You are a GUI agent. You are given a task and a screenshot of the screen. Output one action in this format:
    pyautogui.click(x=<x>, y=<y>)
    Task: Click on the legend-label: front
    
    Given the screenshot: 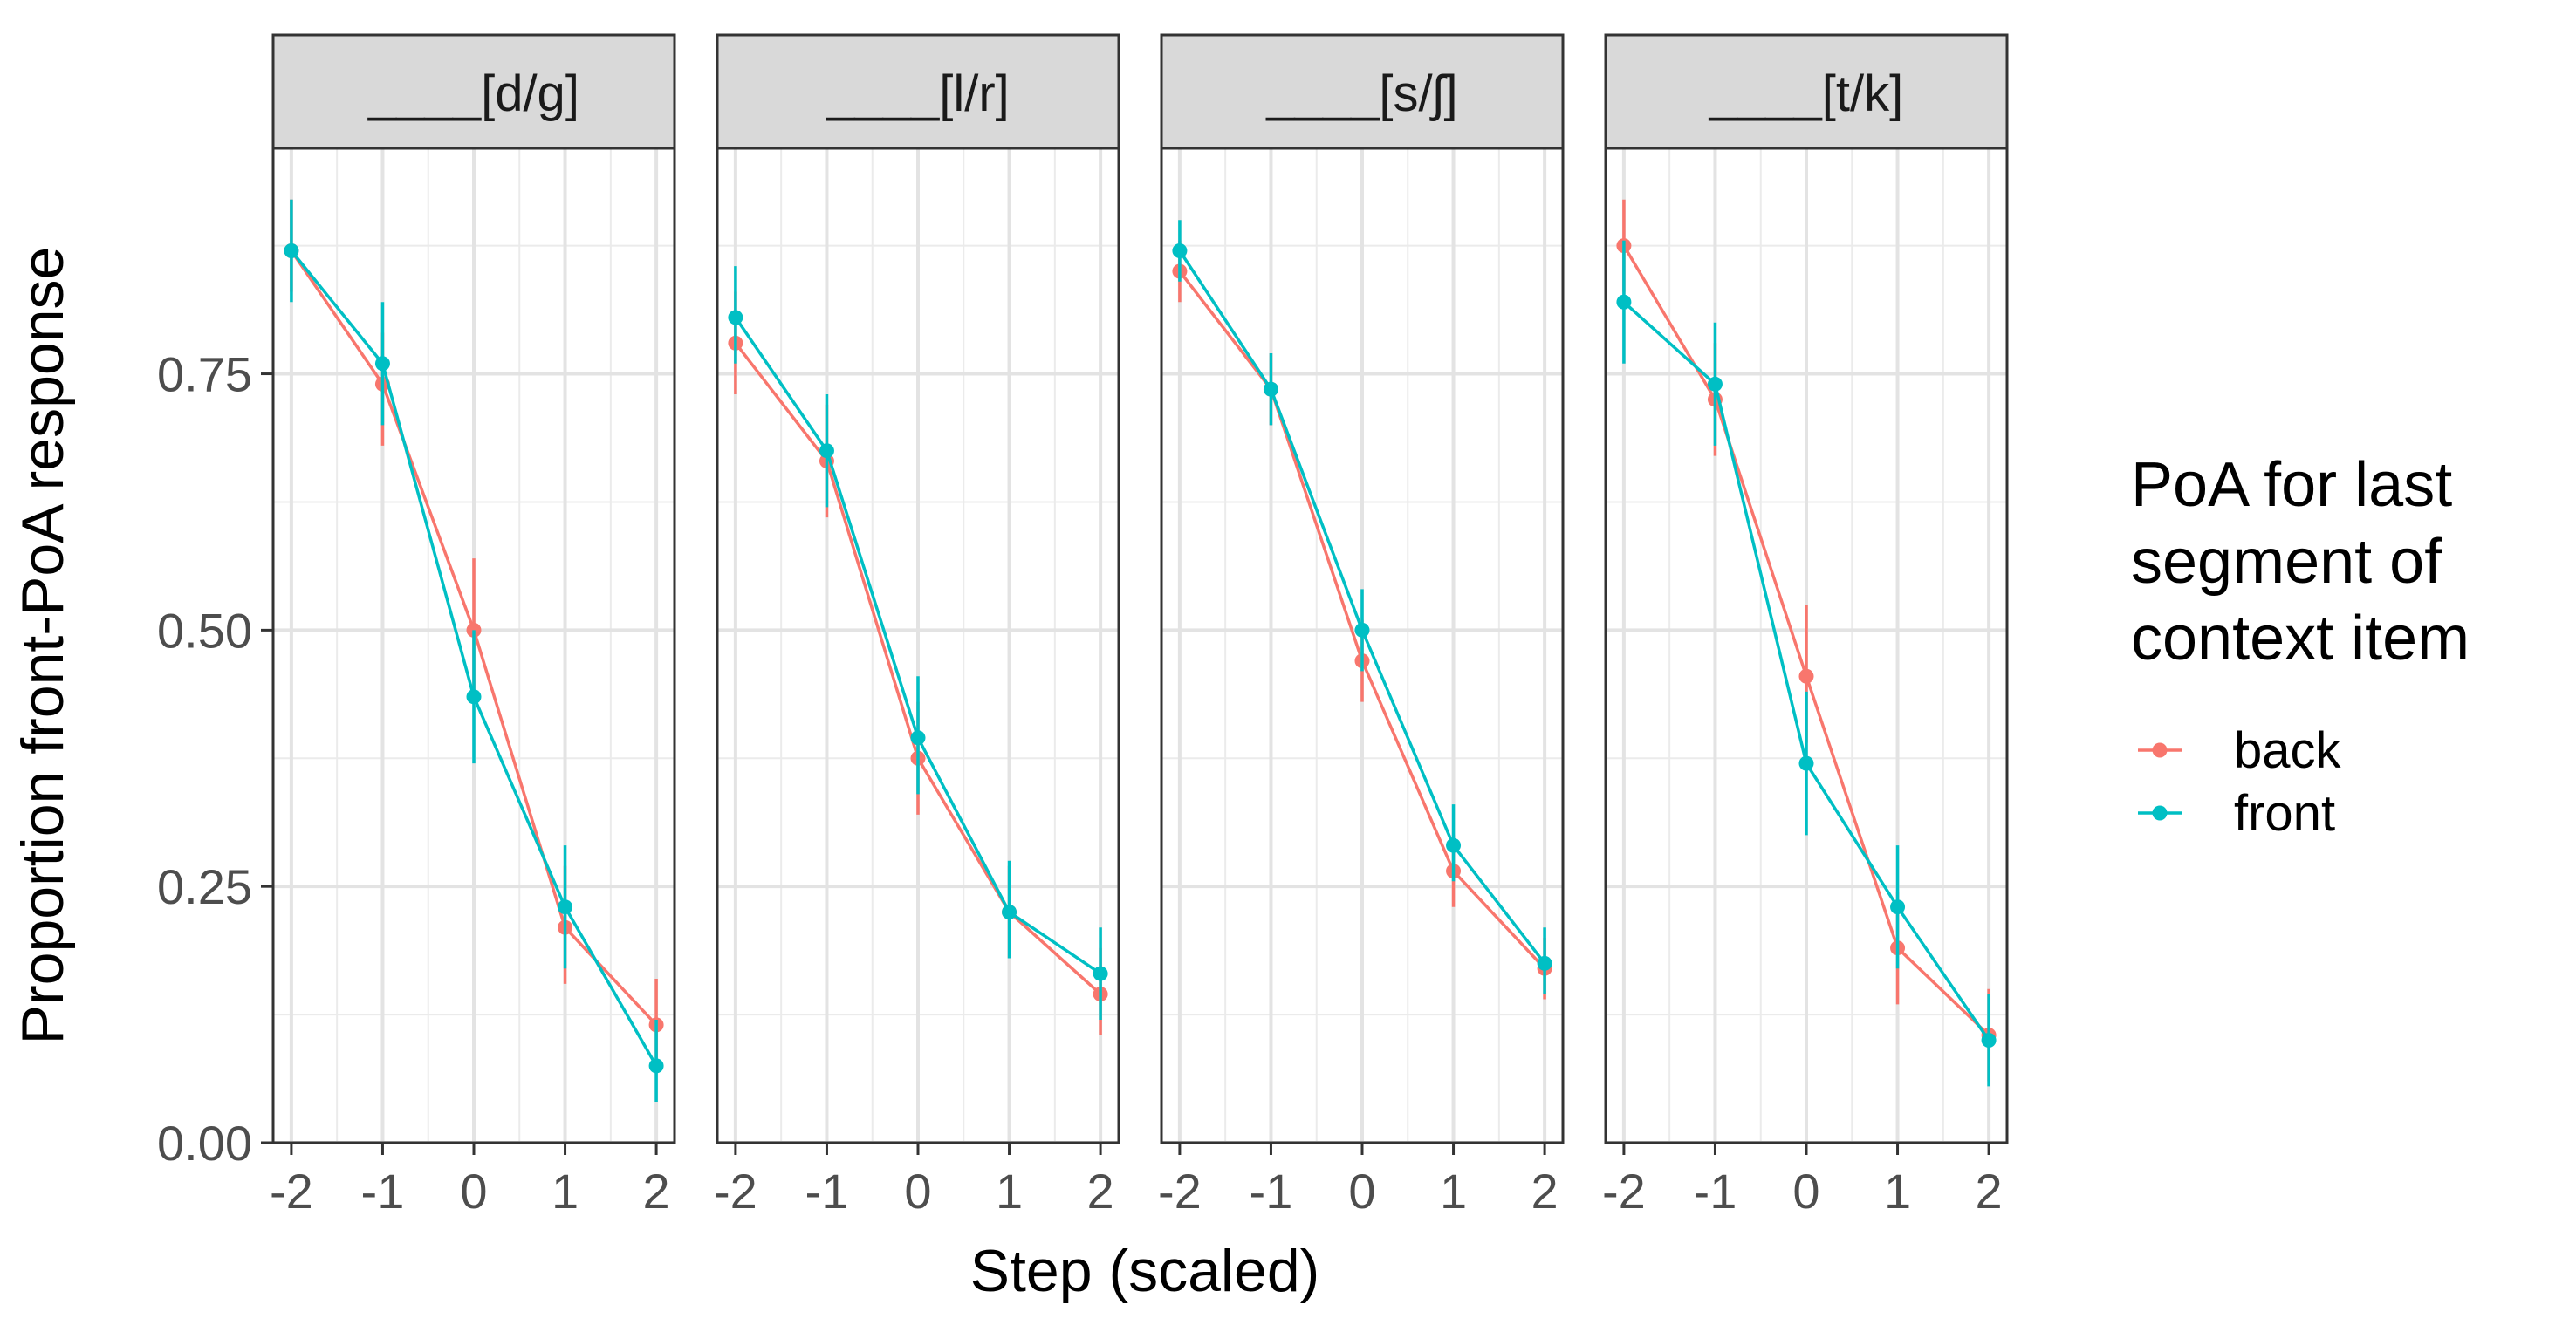 What is the action you would take?
    pyautogui.click(x=2284, y=813)
    